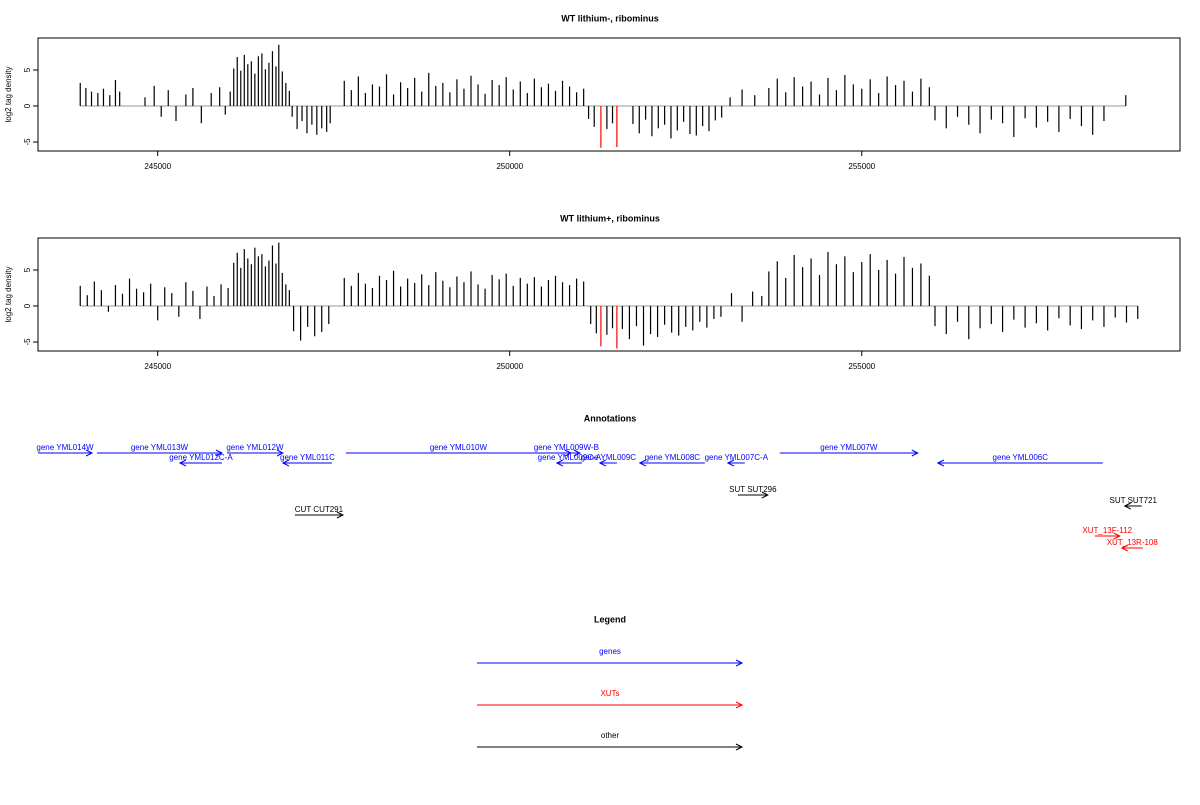  Describe the element at coordinates (570, 457) in the screenshot. I see `feature-label: gene YML009C-A` at that location.